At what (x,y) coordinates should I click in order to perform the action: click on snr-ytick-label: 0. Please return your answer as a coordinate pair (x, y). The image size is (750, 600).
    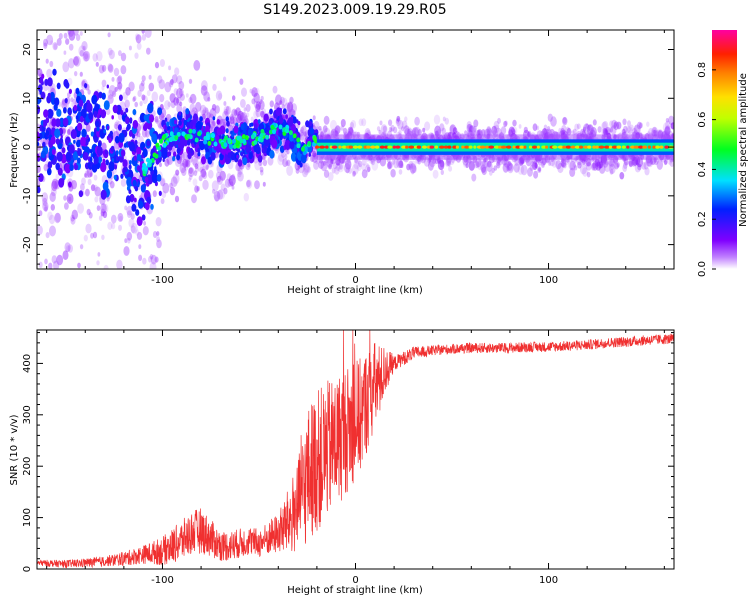
    Looking at the image, I should click on (27, 569).